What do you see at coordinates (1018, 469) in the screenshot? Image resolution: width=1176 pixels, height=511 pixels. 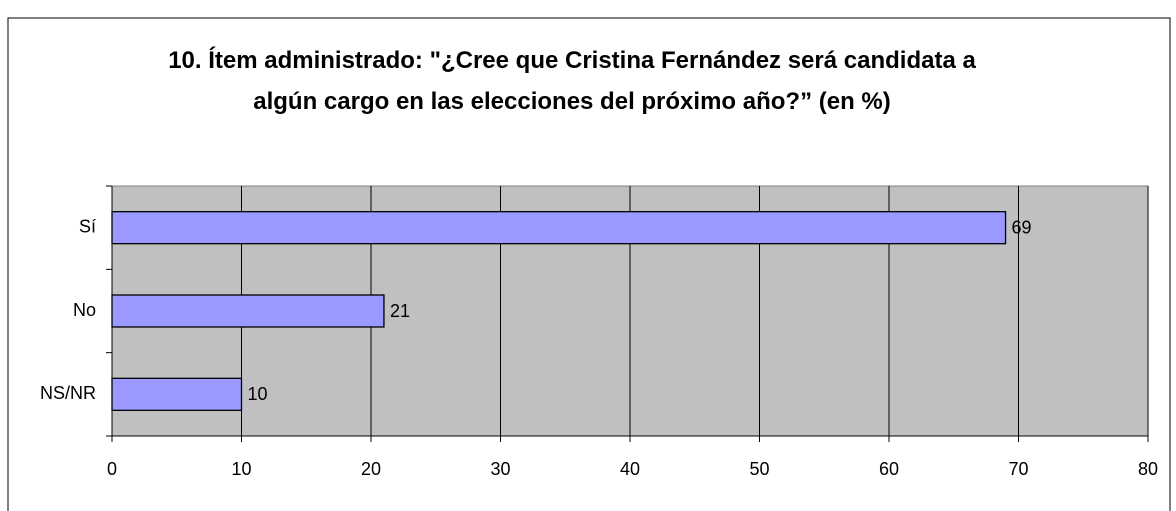 I see `x-tick-label: 70` at bounding box center [1018, 469].